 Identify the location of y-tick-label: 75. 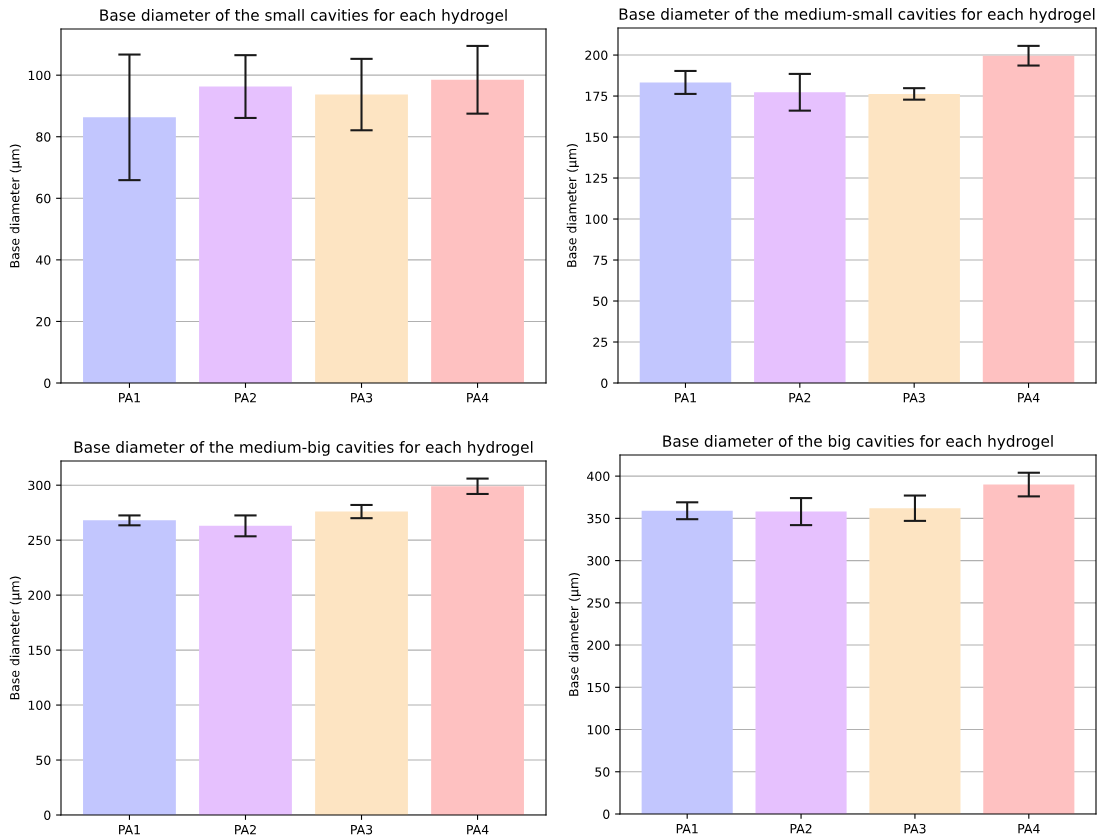
(600, 260).